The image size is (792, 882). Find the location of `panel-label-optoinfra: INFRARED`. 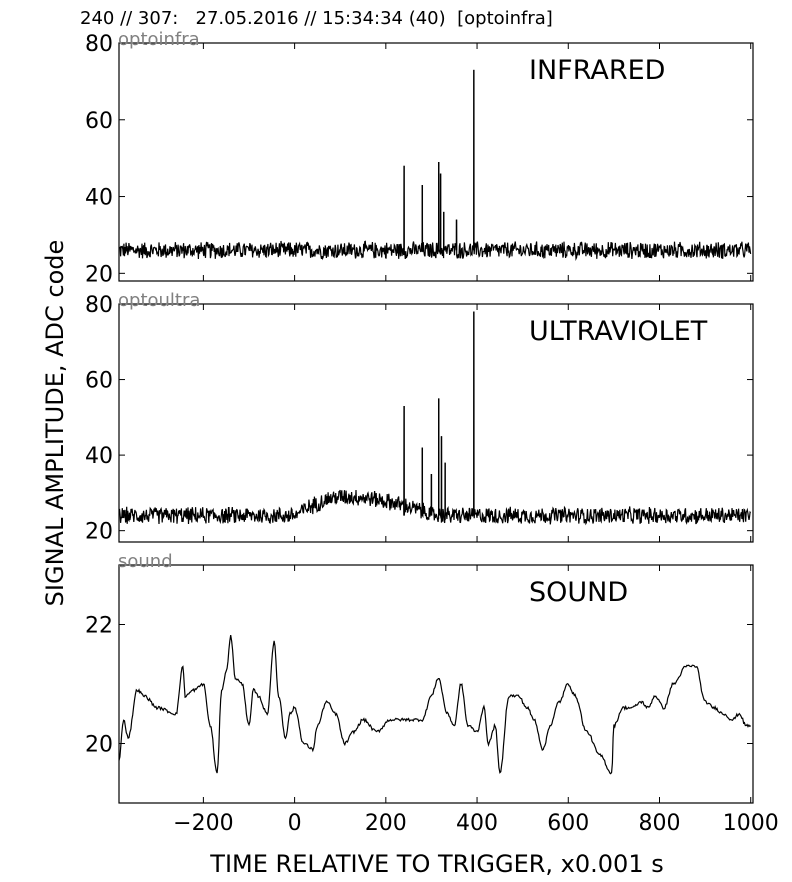

panel-label-optoinfra: INFRARED is located at coordinates (597, 70).